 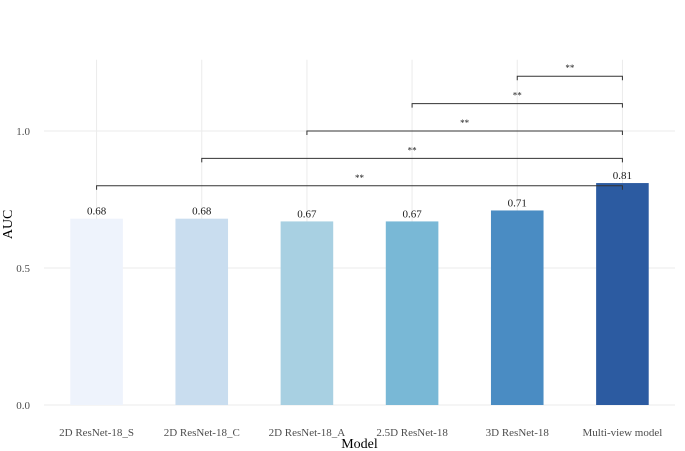 What do you see at coordinates (23, 269) in the screenshot?
I see `y-tick-label: 0.5` at bounding box center [23, 269].